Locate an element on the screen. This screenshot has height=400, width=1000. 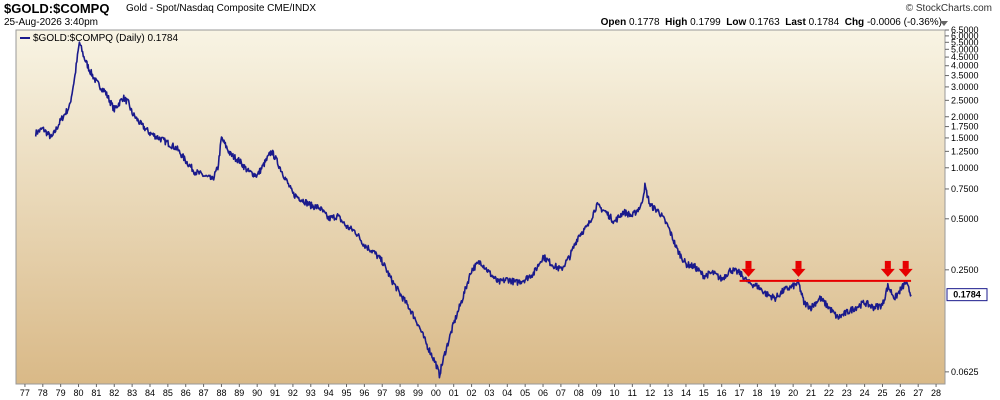
x-tick-label: 83 is located at coordinates (132, 393).